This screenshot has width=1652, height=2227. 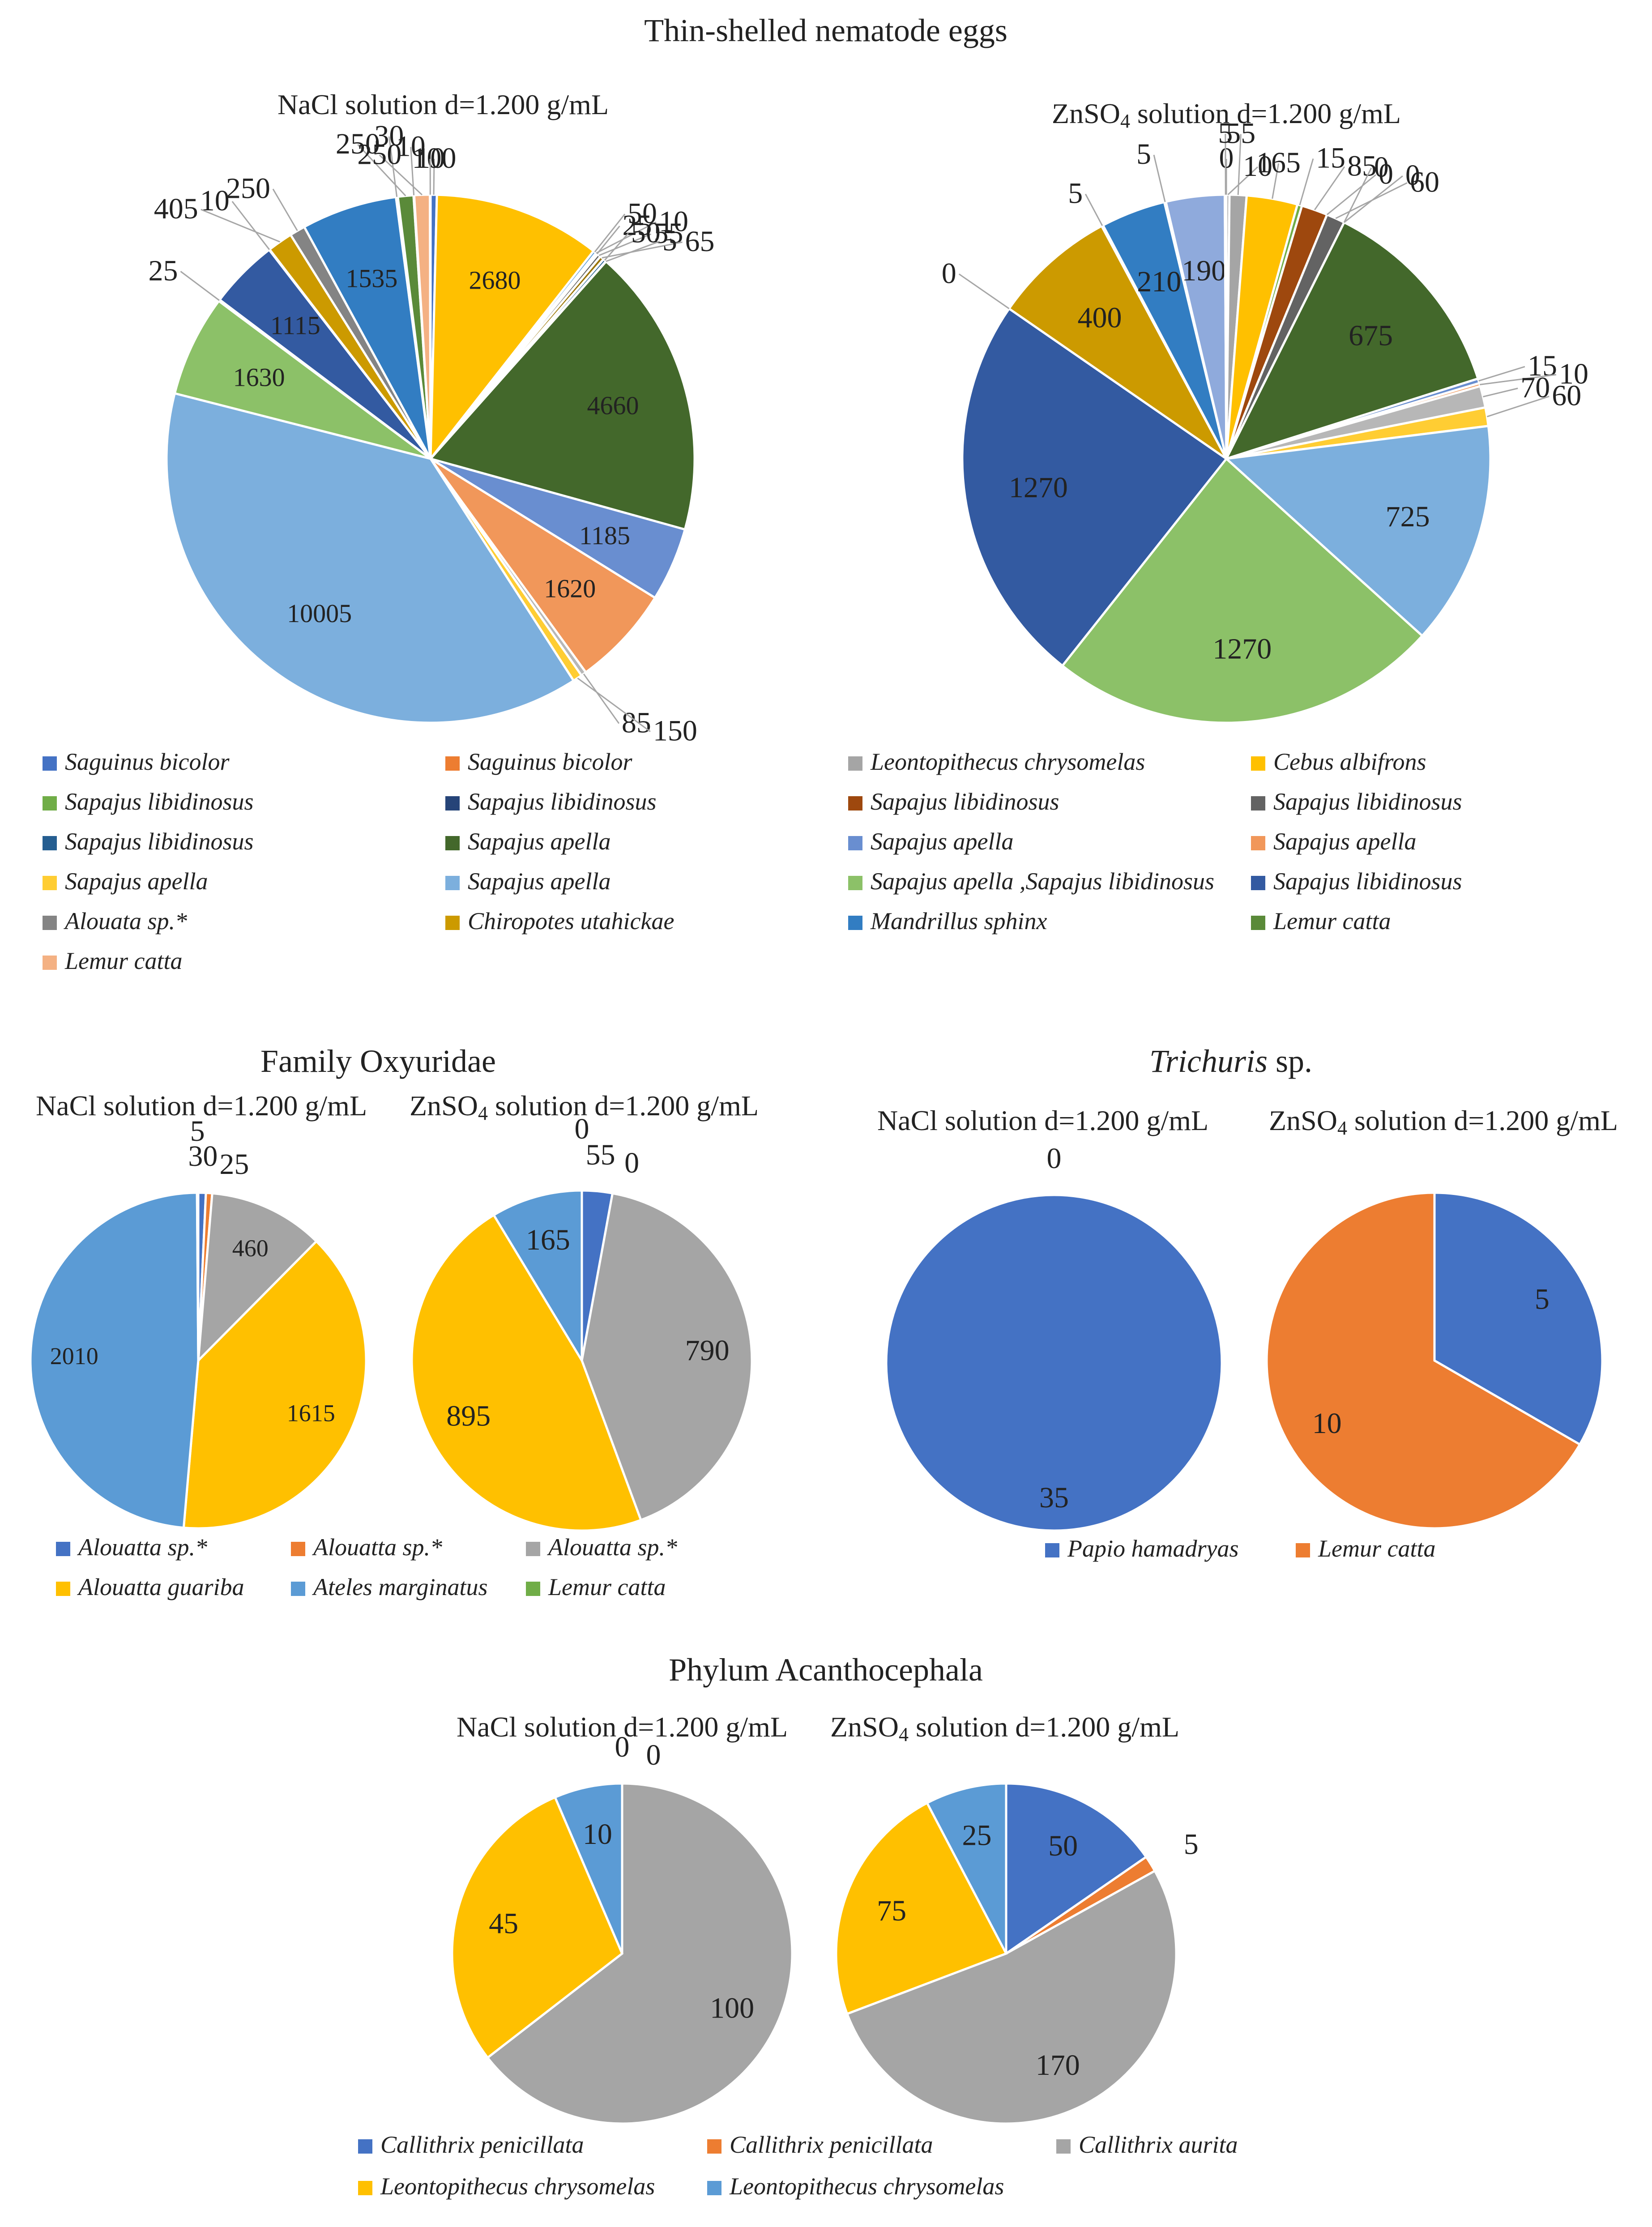 I want to click on section-title-phylum-acanthocephala: Phylum Acanthocephala, so click(x=826, y=1670).